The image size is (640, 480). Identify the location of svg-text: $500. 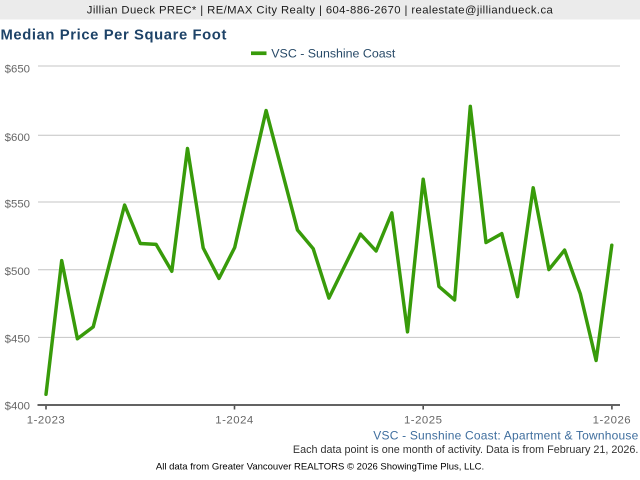
(17, 272).